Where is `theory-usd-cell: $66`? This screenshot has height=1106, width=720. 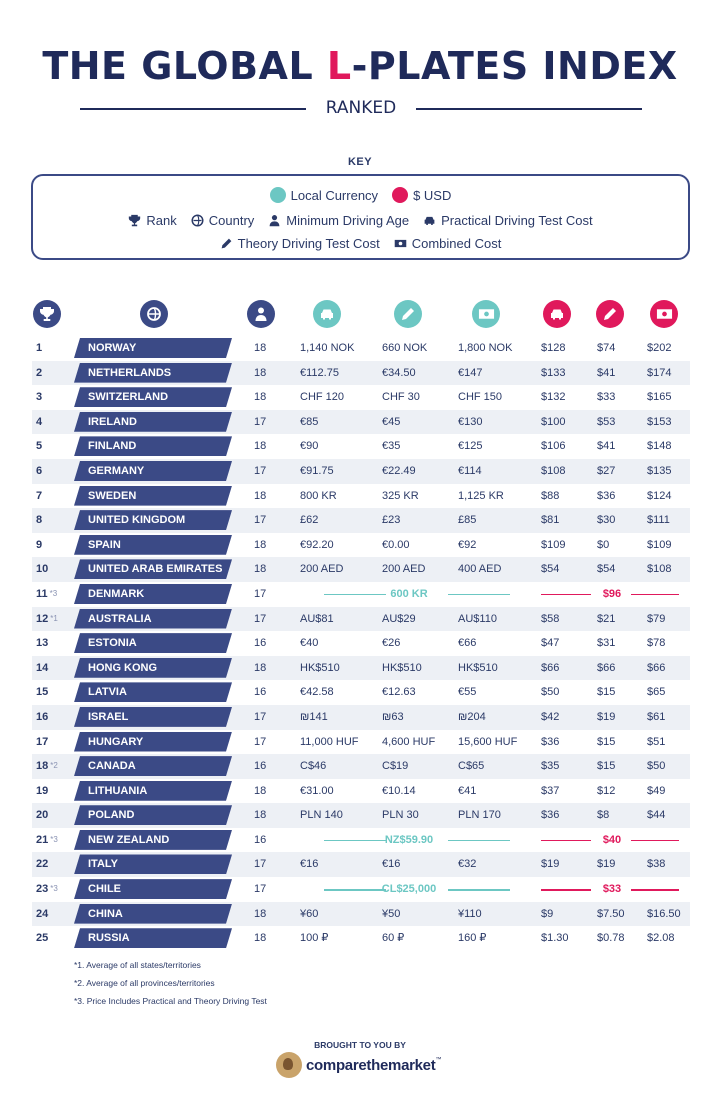 theory-usd-cell: $66 is located at coordinates (606, 667).